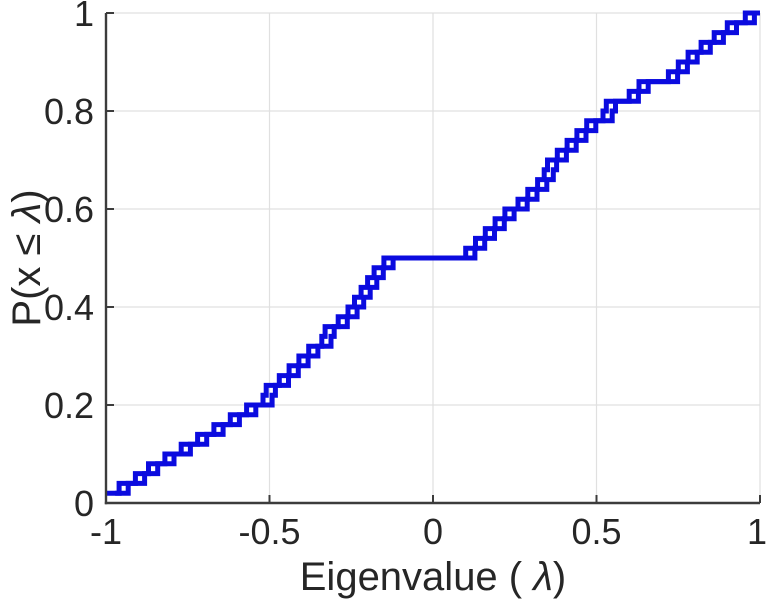  I want to click on y-axis-label: P(x ≤ λ), so click(27, 257).